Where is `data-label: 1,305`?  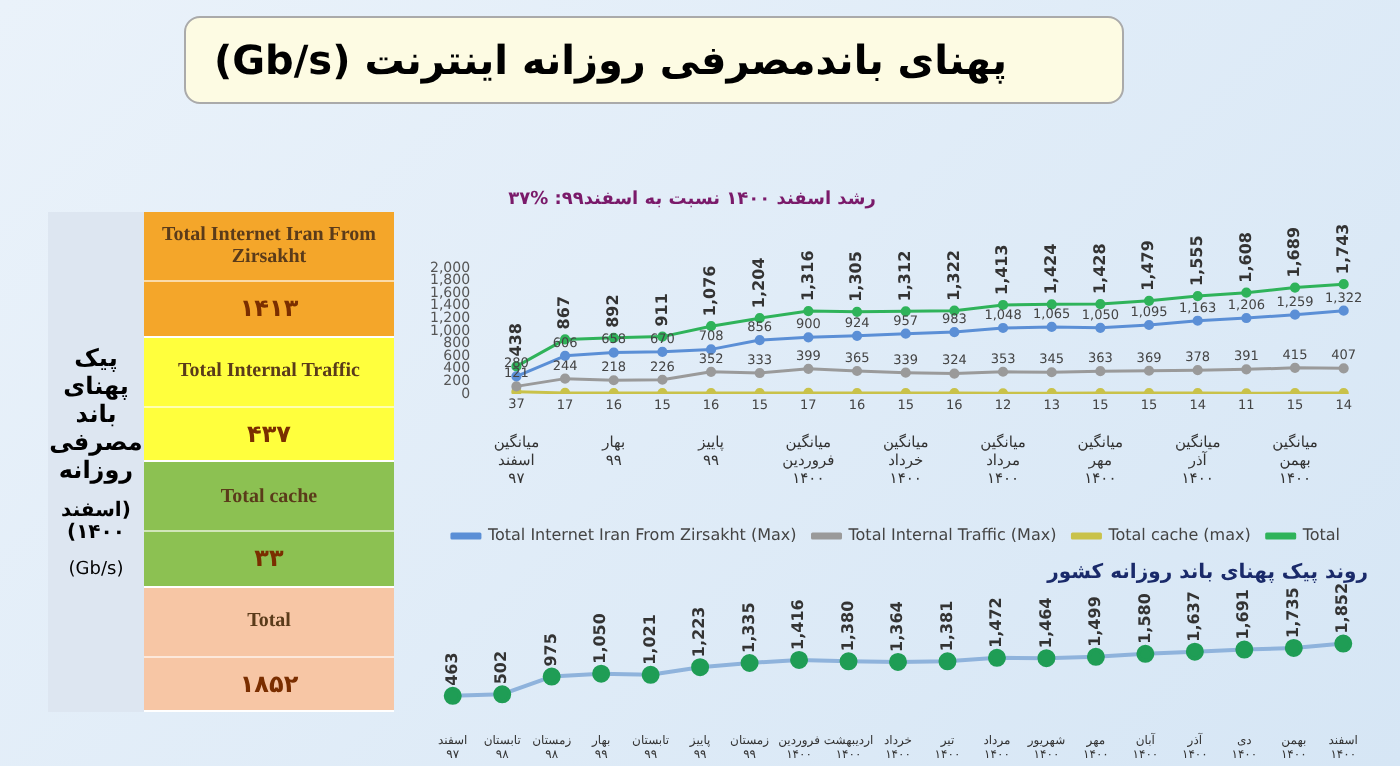
data-label: 1,305 is located at coordinates (856, 276).